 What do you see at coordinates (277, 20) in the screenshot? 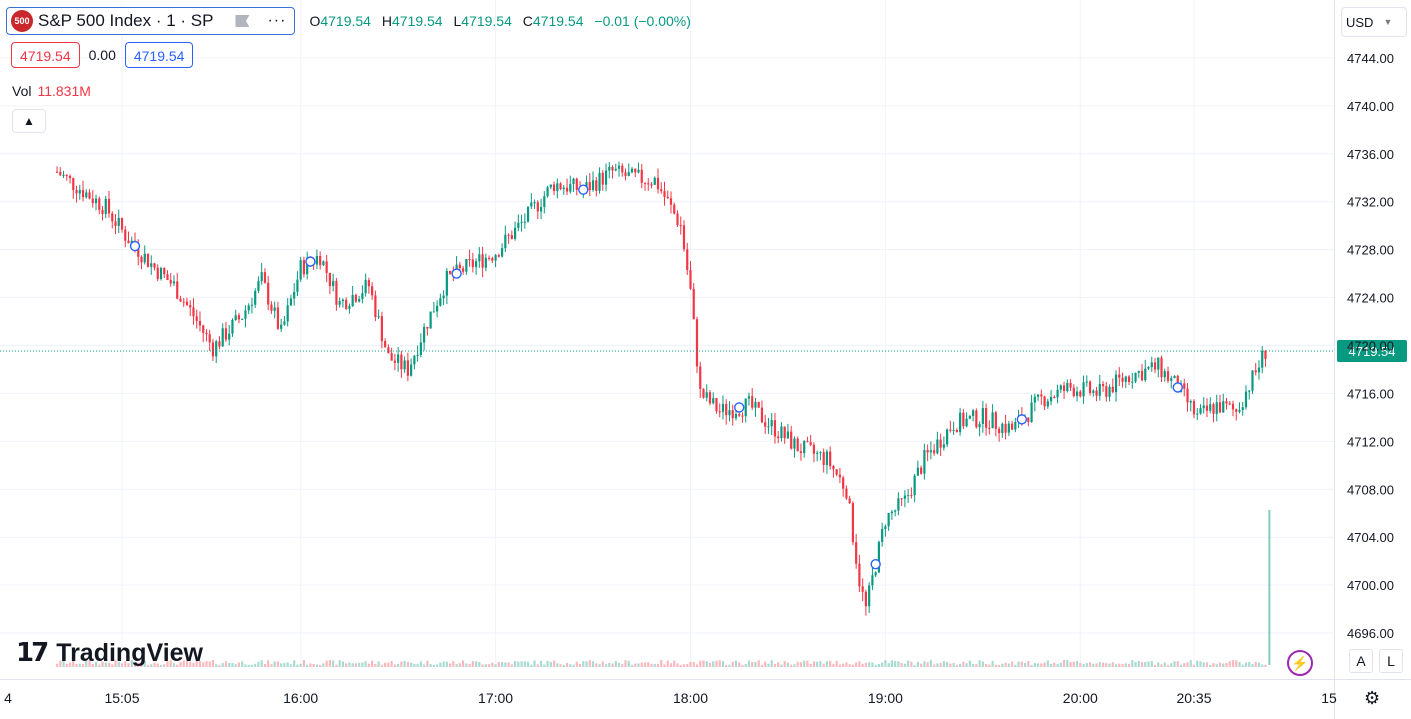
I see `more-icon: ···` at bounding box center [277, 20].